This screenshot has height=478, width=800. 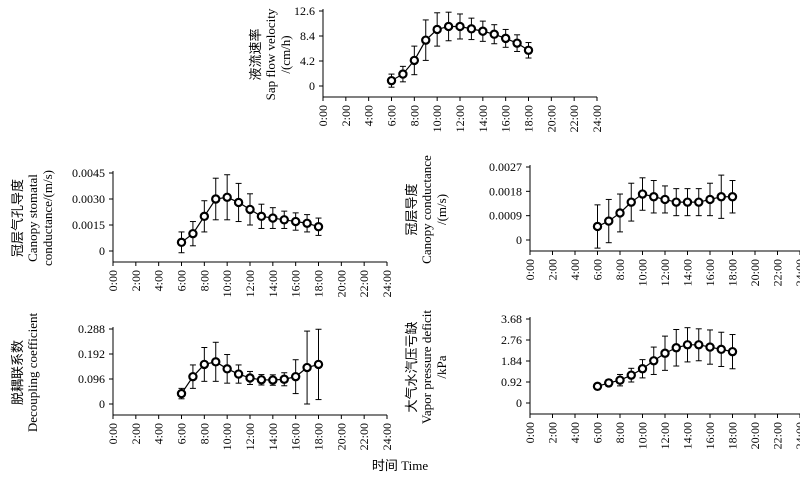 I want to click on y-tick-label: 0.288, so click(x=91, y=329).